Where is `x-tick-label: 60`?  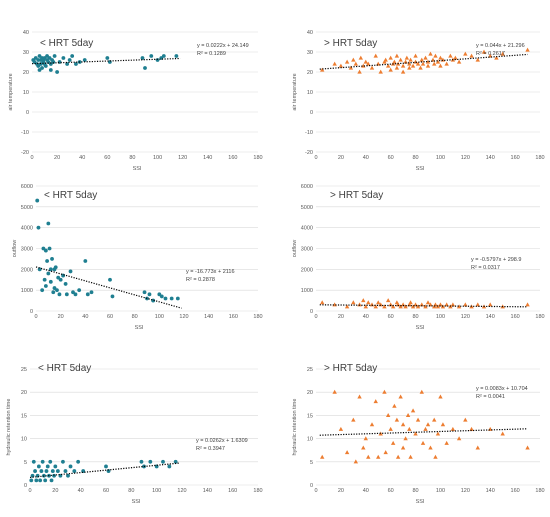
x-tick-label: 60 is located at coordinates (391, 491).